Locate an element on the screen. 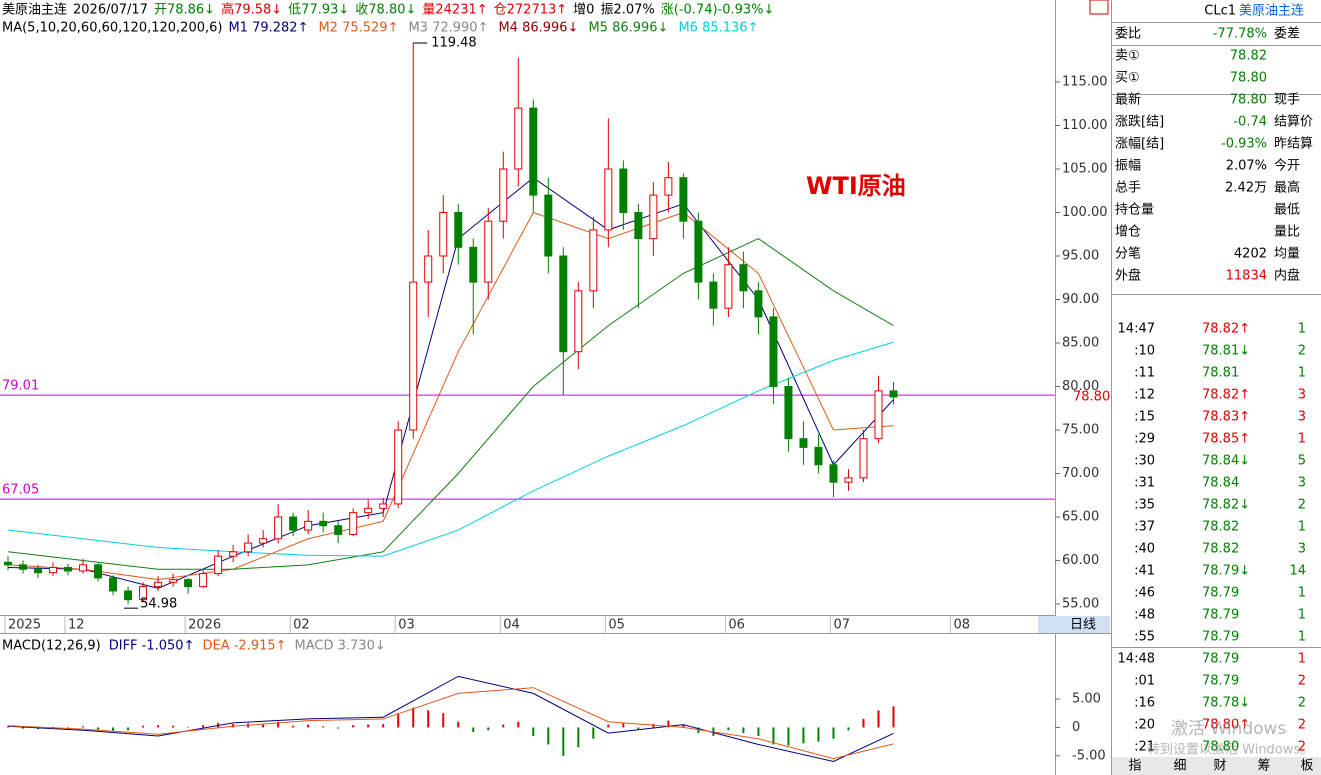 This screenshot has width=1321, height=775. panel-code: CLc1 is located at coordinates (1220, 11).